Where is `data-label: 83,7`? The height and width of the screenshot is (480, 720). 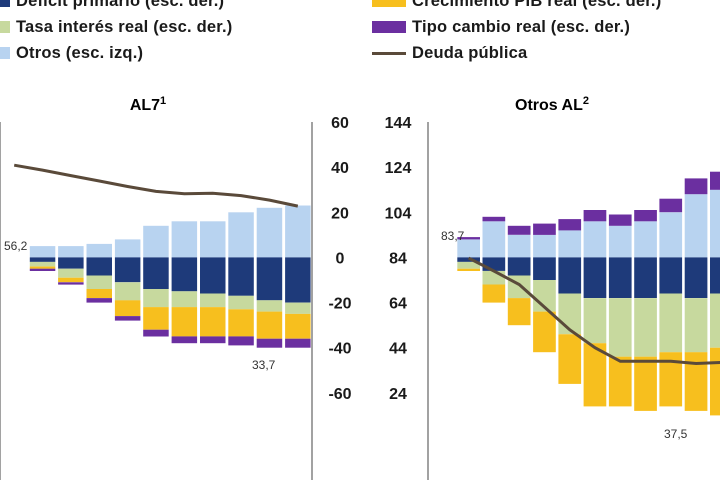
data-label: 83,7 is located at coordinates (453, 236).